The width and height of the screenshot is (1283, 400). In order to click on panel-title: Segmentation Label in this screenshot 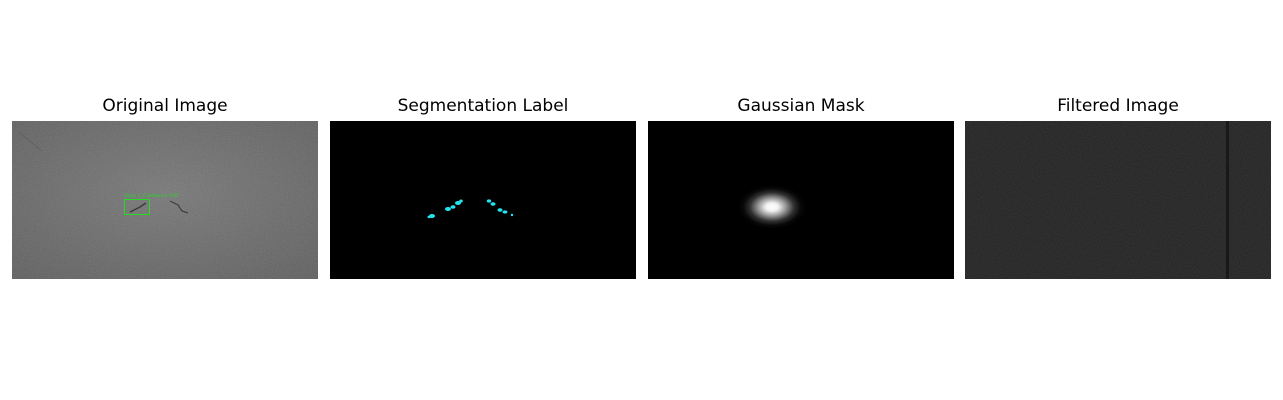, I will do `click(483, 106)`.